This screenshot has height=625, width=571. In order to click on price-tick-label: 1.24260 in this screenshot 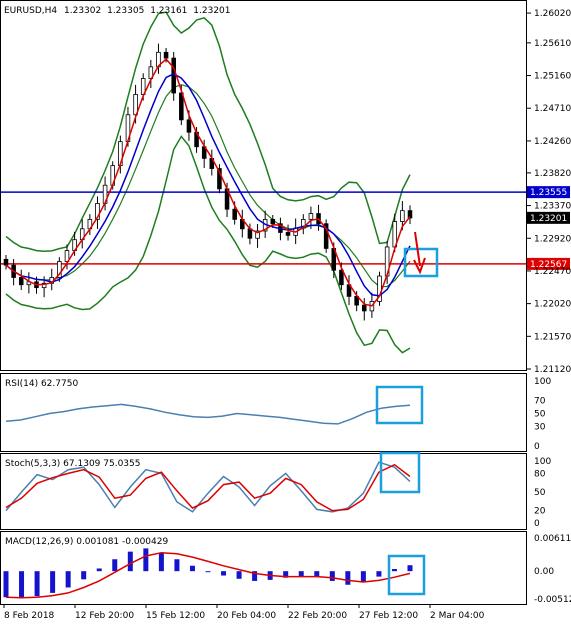, I will do `click(552, 142)`.